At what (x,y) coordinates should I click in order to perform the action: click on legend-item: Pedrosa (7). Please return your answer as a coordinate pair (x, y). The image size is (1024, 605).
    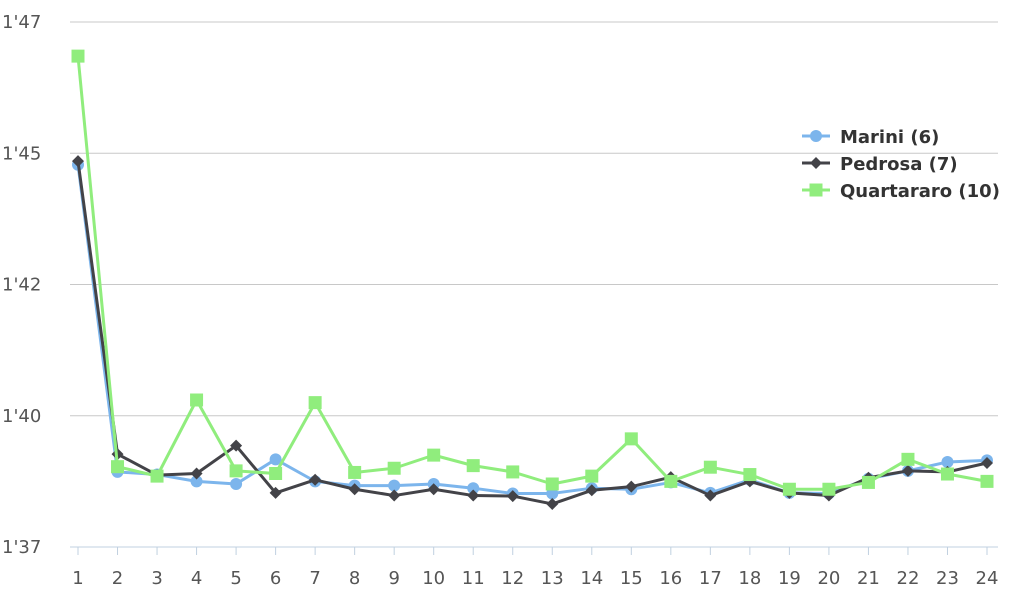
    Looking at the image, I should click on (880, 164).